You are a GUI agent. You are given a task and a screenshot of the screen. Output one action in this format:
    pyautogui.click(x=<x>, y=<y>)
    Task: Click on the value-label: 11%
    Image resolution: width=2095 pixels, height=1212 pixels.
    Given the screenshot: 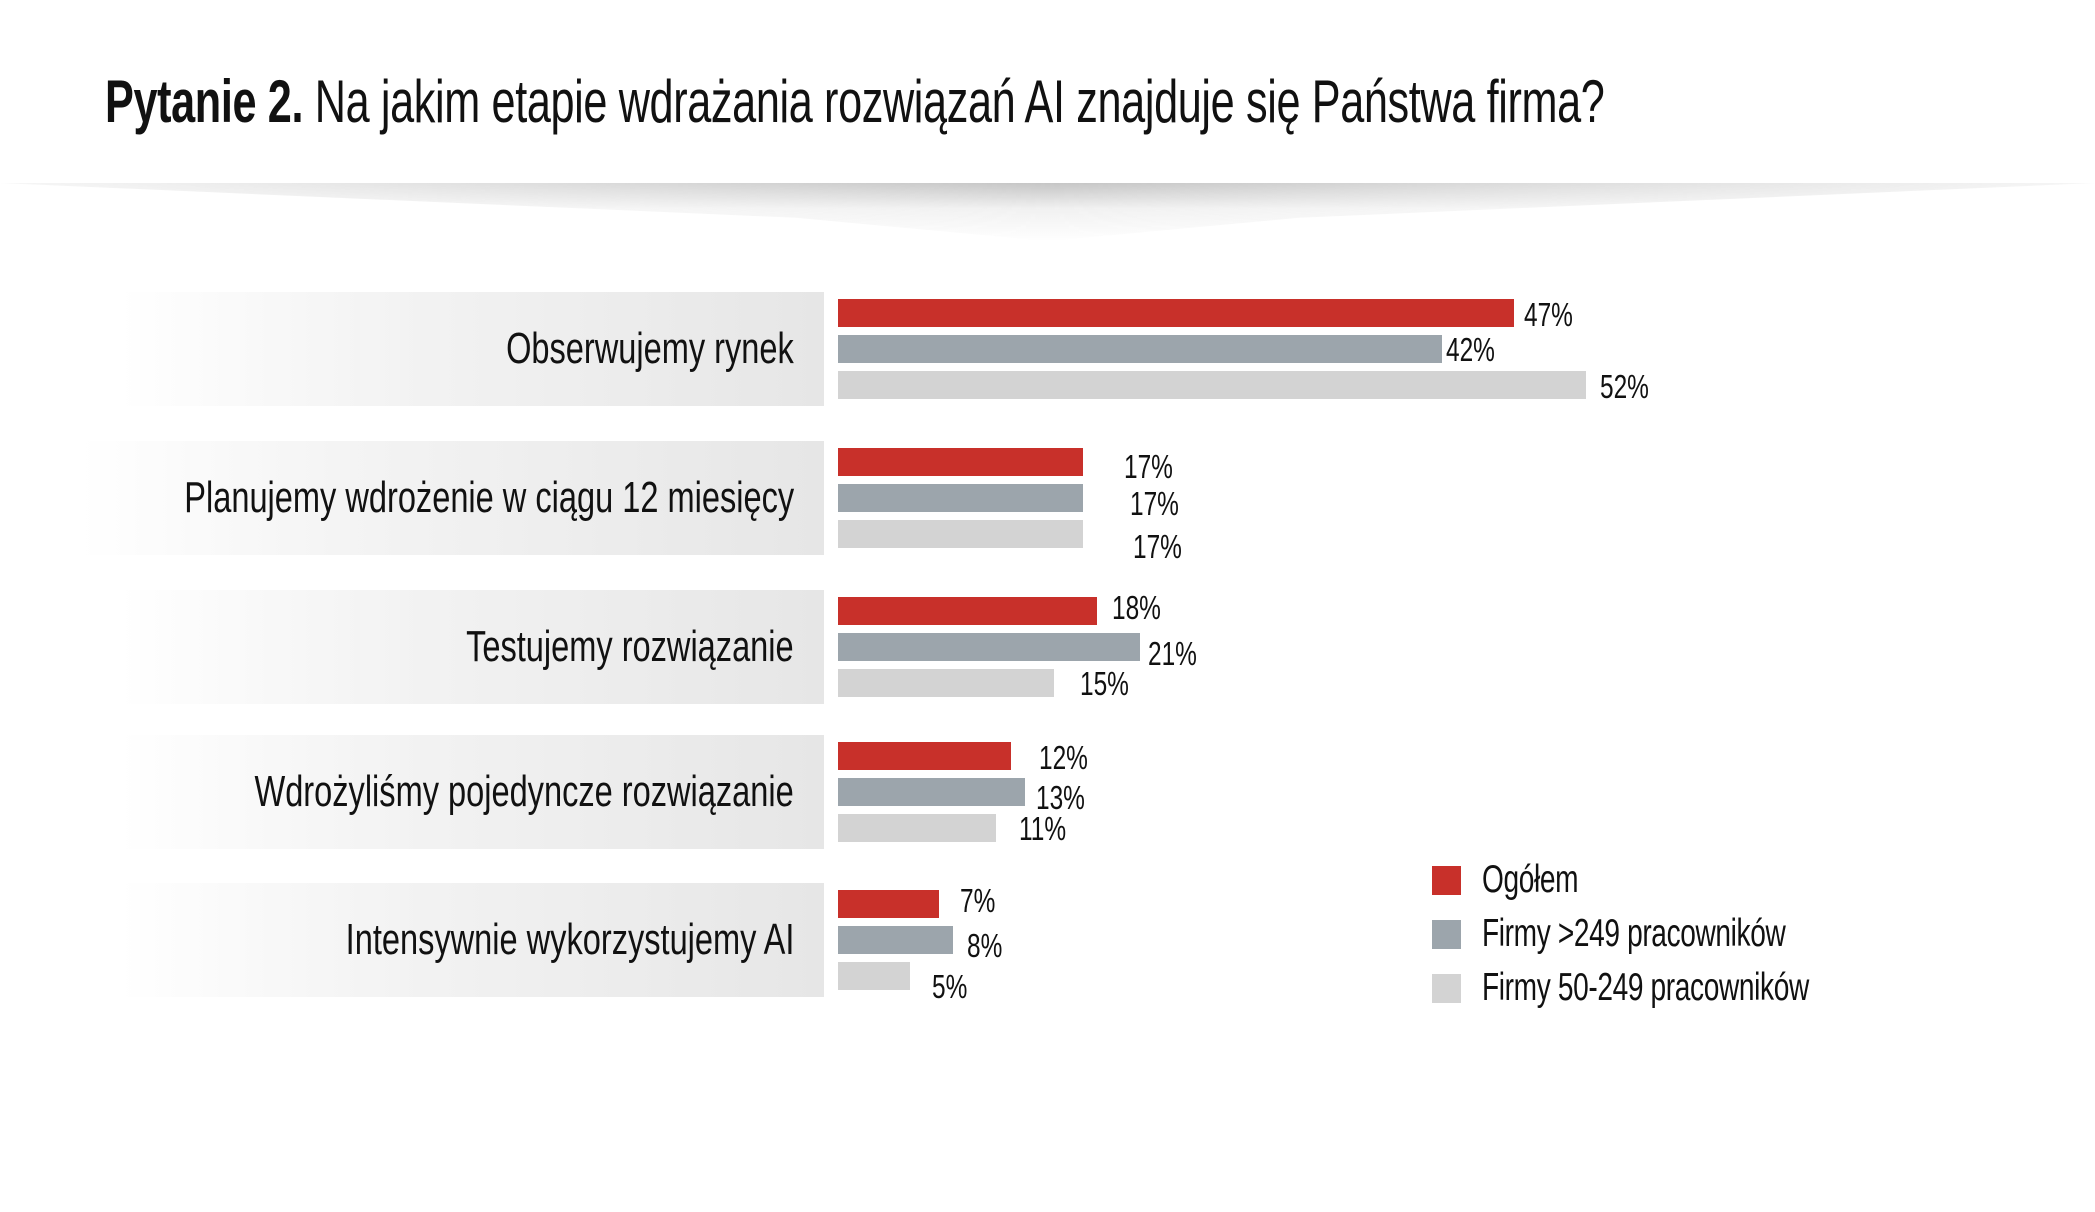 What is the action you would take?
    pyautogui.click(x=1043, y=828)
    